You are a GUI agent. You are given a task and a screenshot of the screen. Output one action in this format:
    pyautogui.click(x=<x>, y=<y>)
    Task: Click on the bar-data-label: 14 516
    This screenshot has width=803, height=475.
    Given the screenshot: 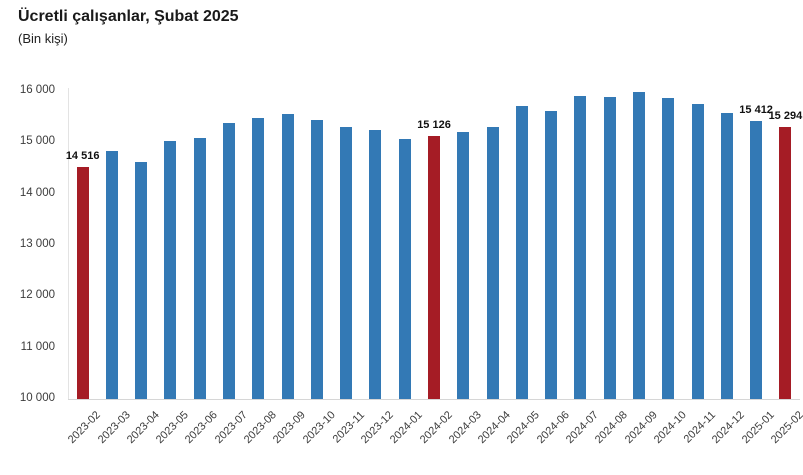 What is the action you would take?
    pyautogui.click(x=82, y=156)
    